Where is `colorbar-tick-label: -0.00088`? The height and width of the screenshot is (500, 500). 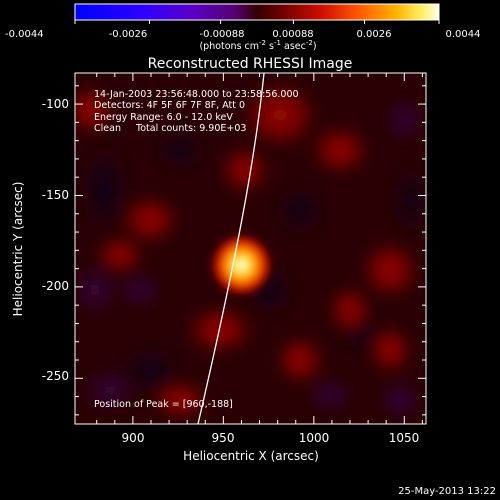 colorbar-tick-label: -0.00088 is located at coordinates (222, 34).